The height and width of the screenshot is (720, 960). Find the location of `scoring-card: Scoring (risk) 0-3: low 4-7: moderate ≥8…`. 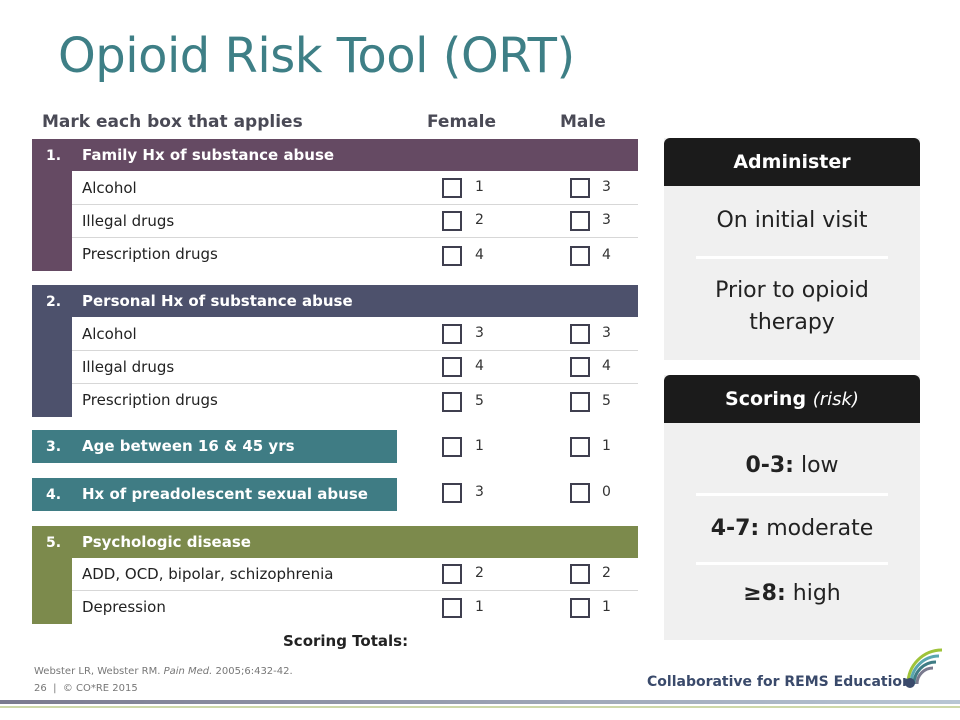

scoring-card: Scoring (risk) 0-3: low 4-7: moderate ≥8… is located at coordinates (792, 507).